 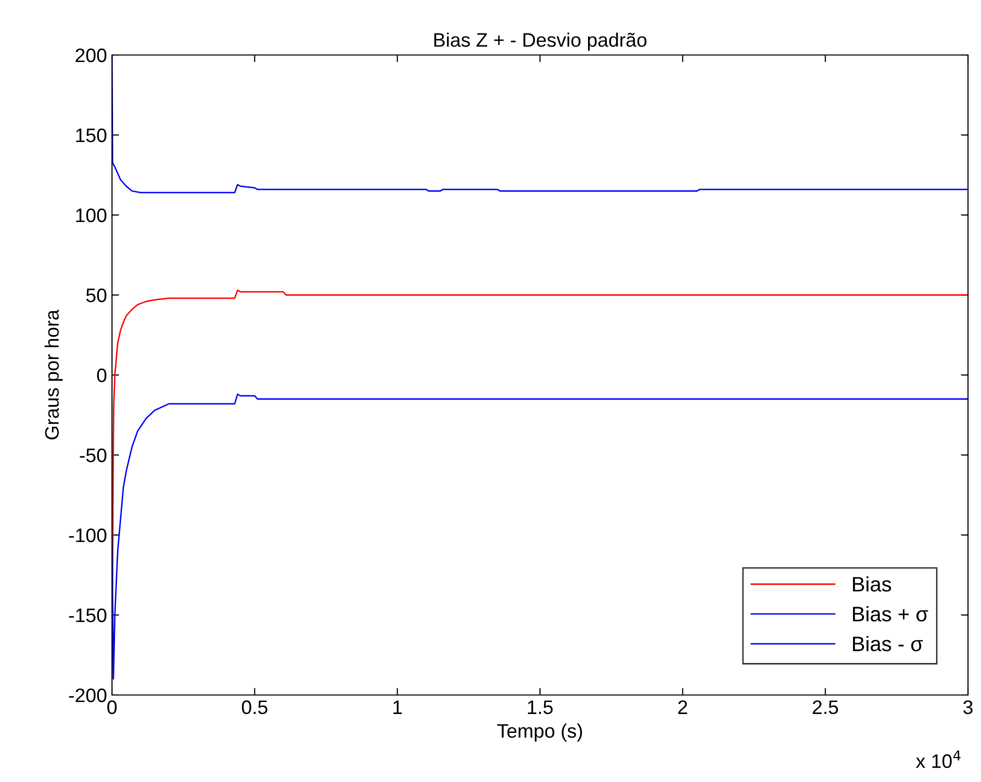 What do you see at coordinates (91, 215) in the screenshot?
I see `y-tick-label: 100` at bounding box center [91, 215].